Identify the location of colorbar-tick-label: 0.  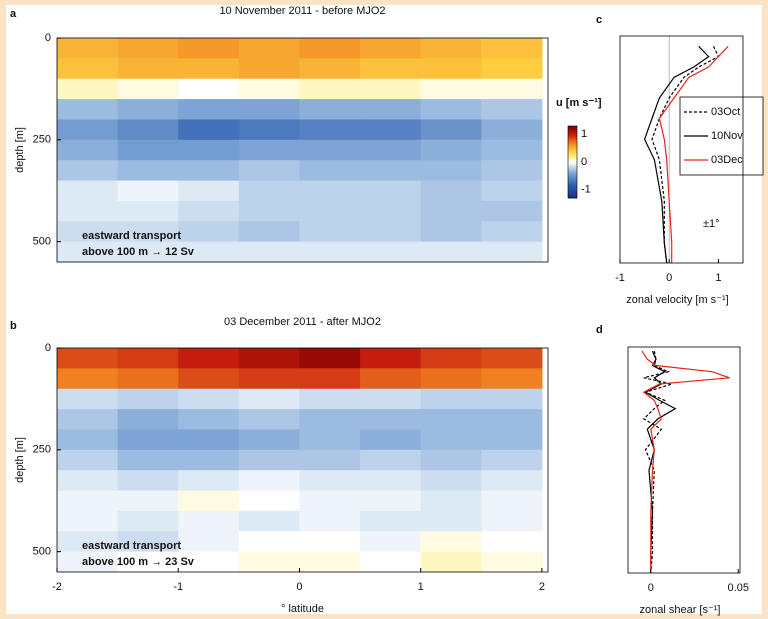
(584, 162).